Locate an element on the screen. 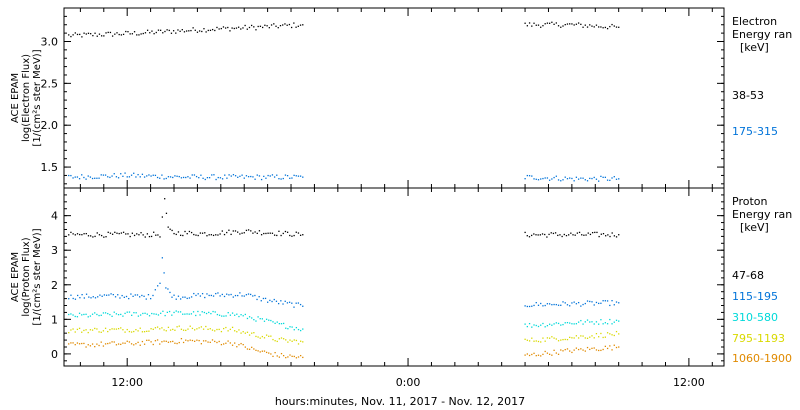 The height and width of the screenshot is (410, 800). legend-entry: 795-1193 is located at coordinates (758, 338).